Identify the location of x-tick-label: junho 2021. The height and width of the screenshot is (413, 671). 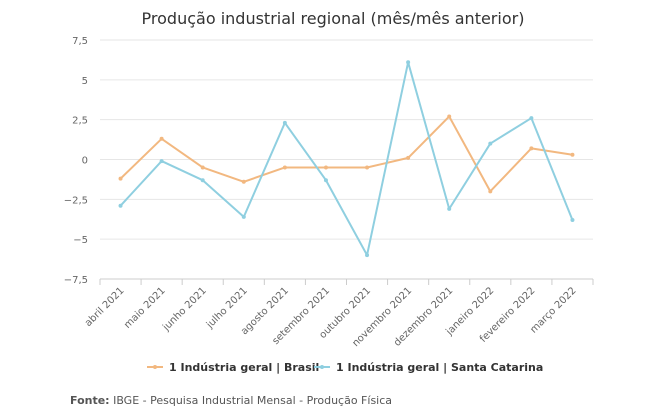
(184, 309).